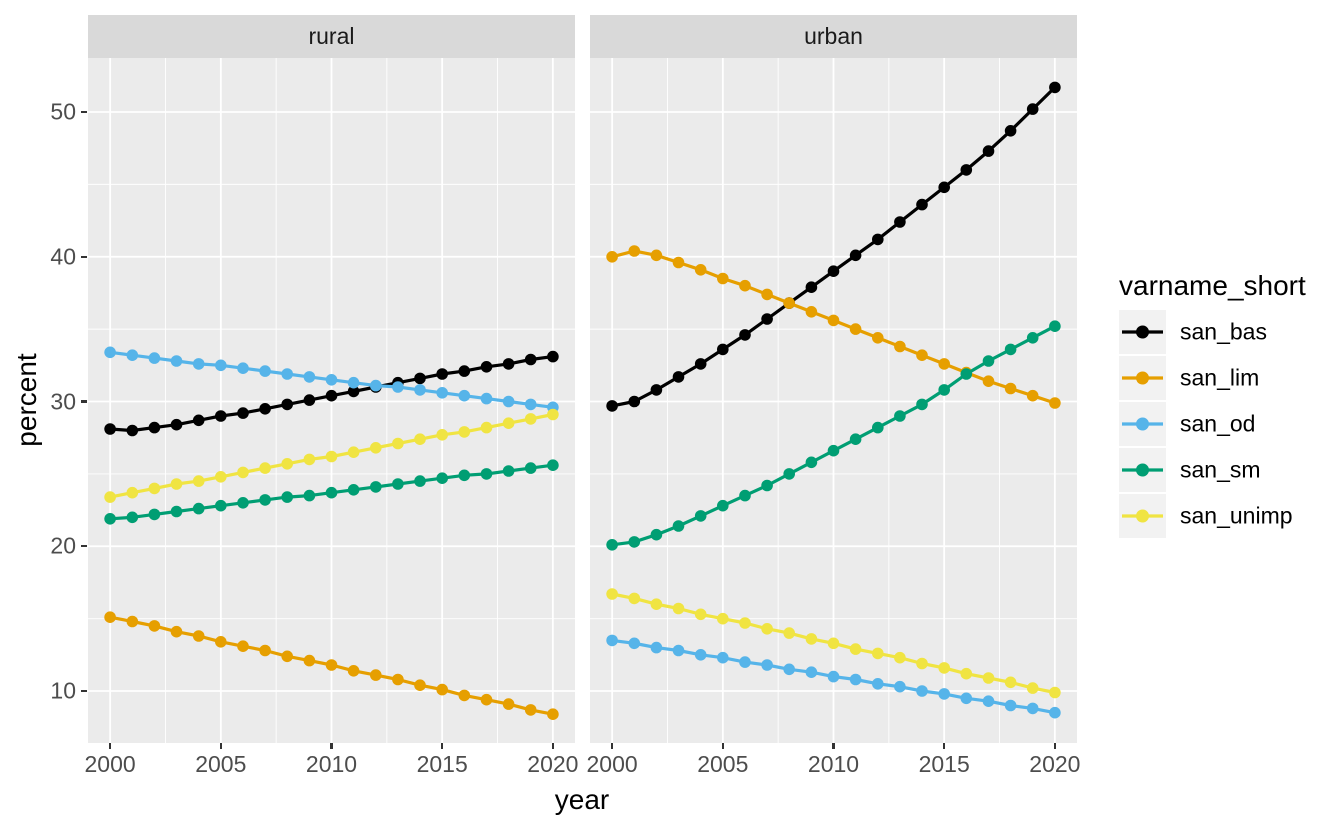 This screenshot has width=1344, height=830. Describe the element at coordinates (63, 256) in the screenshot. I see `y-tick-label: 40` at that location.